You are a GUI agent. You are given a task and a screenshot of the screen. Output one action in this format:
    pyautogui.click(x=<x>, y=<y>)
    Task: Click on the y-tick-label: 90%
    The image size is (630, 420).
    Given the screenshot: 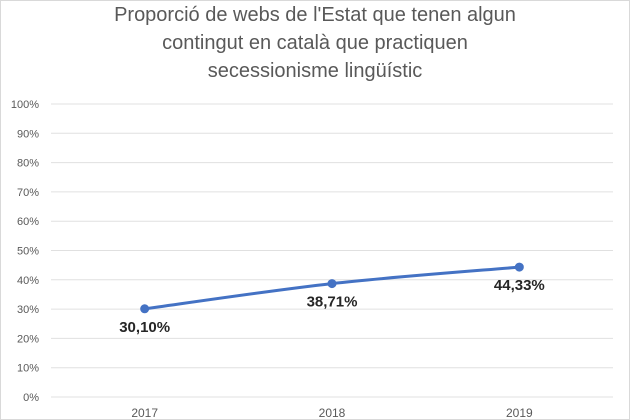 What is the action you would take?
    pyautogui.click(x=28, y=134)
    